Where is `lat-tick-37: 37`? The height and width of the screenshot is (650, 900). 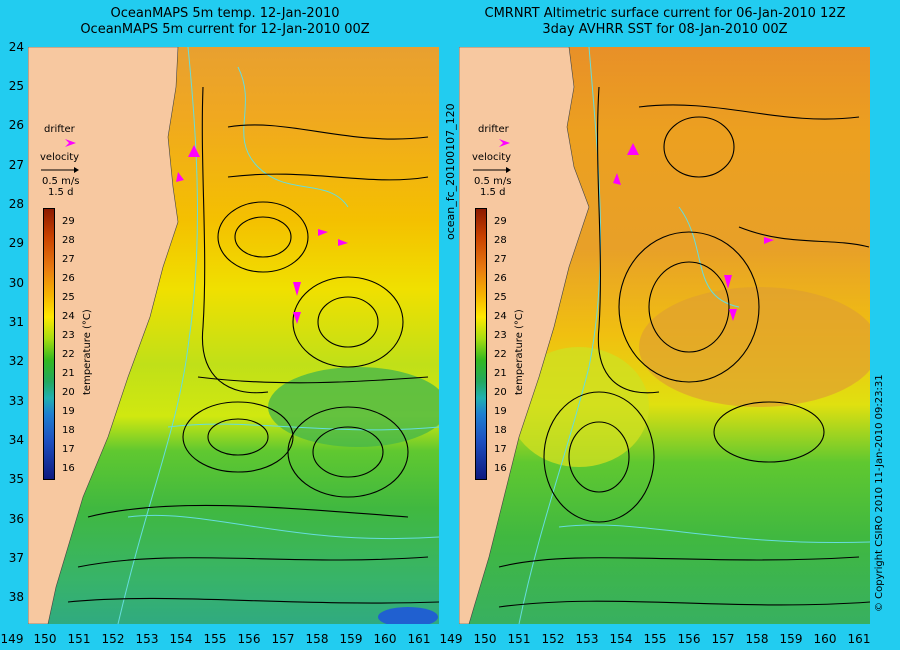
lat-tick-37: 37 is located at coordinates (12, 558).